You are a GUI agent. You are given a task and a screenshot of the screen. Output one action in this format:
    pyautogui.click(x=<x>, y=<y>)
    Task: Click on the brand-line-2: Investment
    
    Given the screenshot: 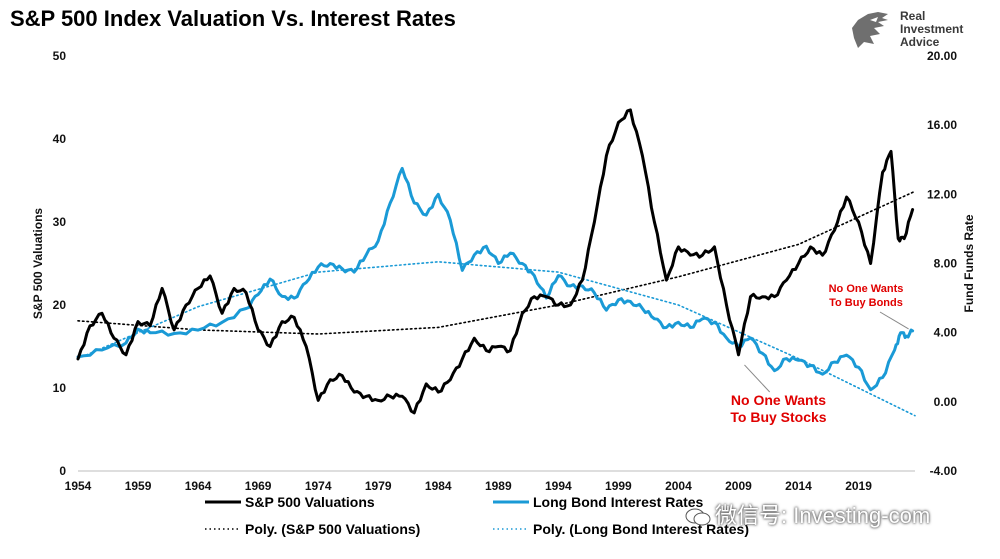 What is the action you would take?
    pyautogui.click(x=932, y=29)
    